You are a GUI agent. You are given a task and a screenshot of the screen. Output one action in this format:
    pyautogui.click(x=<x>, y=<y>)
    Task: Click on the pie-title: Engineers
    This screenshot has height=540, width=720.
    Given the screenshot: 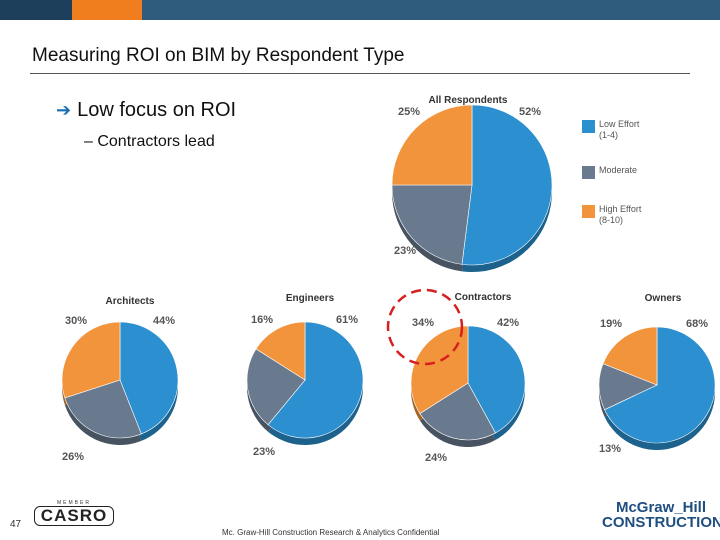 What is the action you would take?
    pyautogui.click(x=310, y=298)
    